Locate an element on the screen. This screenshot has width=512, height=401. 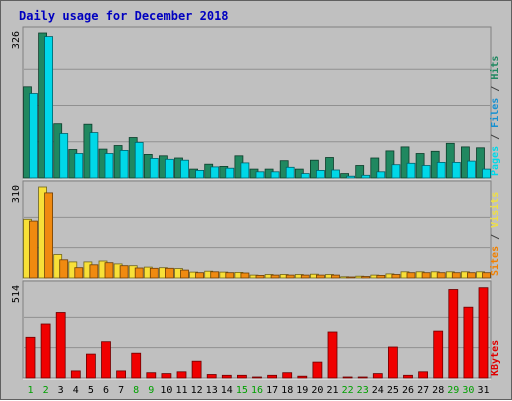
legend-entry: Sites is located at coordinates (495, 261).